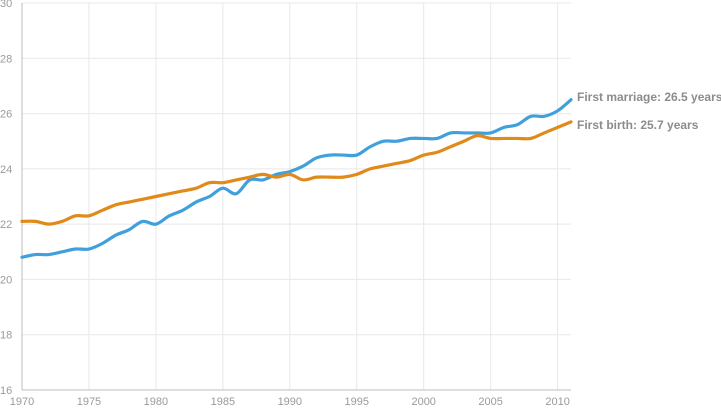 Image resolution: width=721 pixels, height=408 pixels. What do you see at coordinates (22, 402) in the screenshot?
I see `x-tick-label: 1970` at bounding box center [22, 402].